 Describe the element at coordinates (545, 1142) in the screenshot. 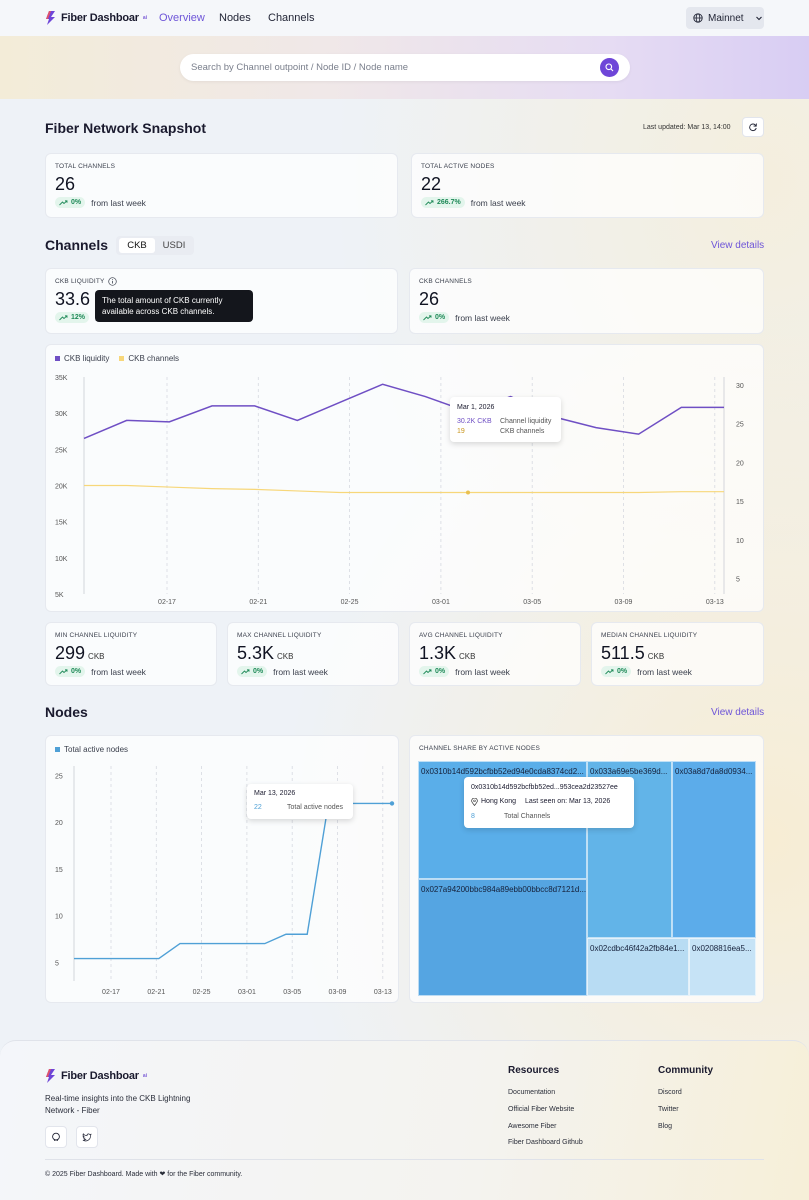

I see `footer-link-github: Fiber Dashboard Github` at that location.